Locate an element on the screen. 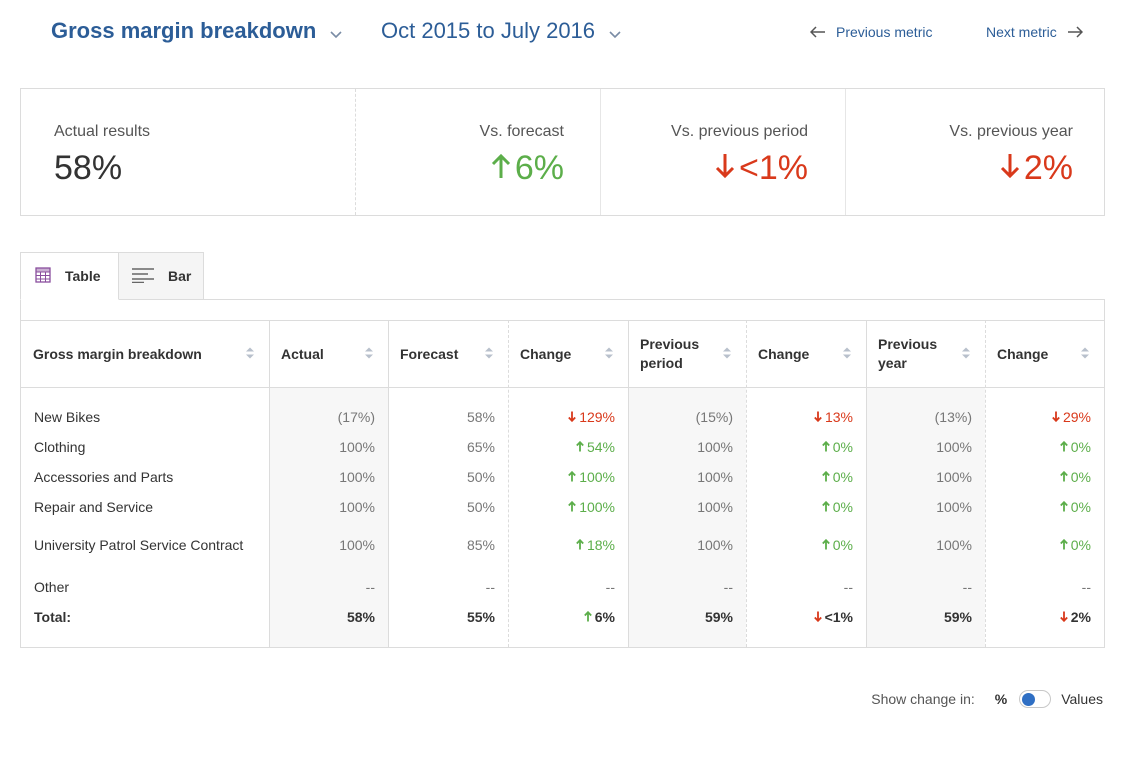 Image resolution: width=1130 pixels, height=770 pixels. column-header-breakdown: Gross margin breakdown is located at coordinates (145, 354).